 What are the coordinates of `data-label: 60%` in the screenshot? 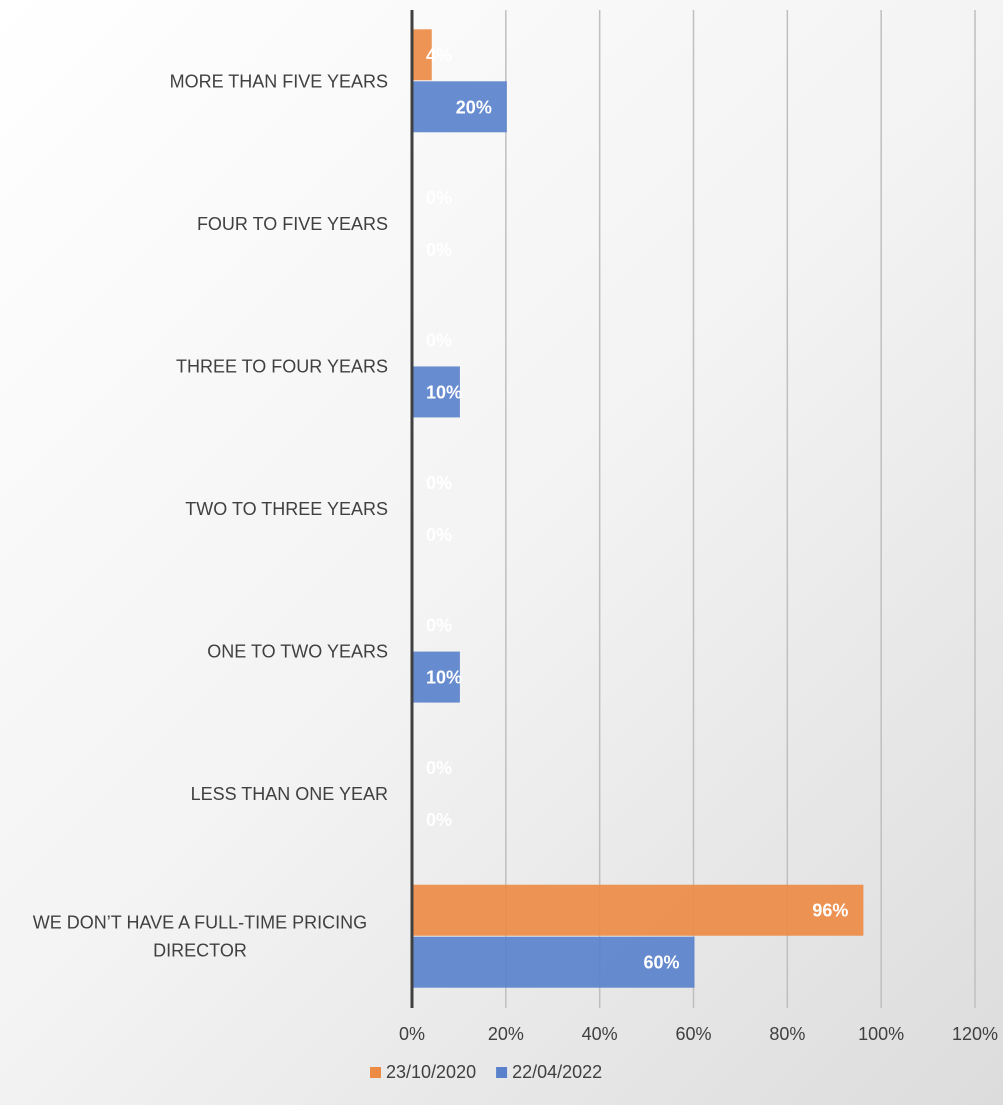 It's located at (661, 963).